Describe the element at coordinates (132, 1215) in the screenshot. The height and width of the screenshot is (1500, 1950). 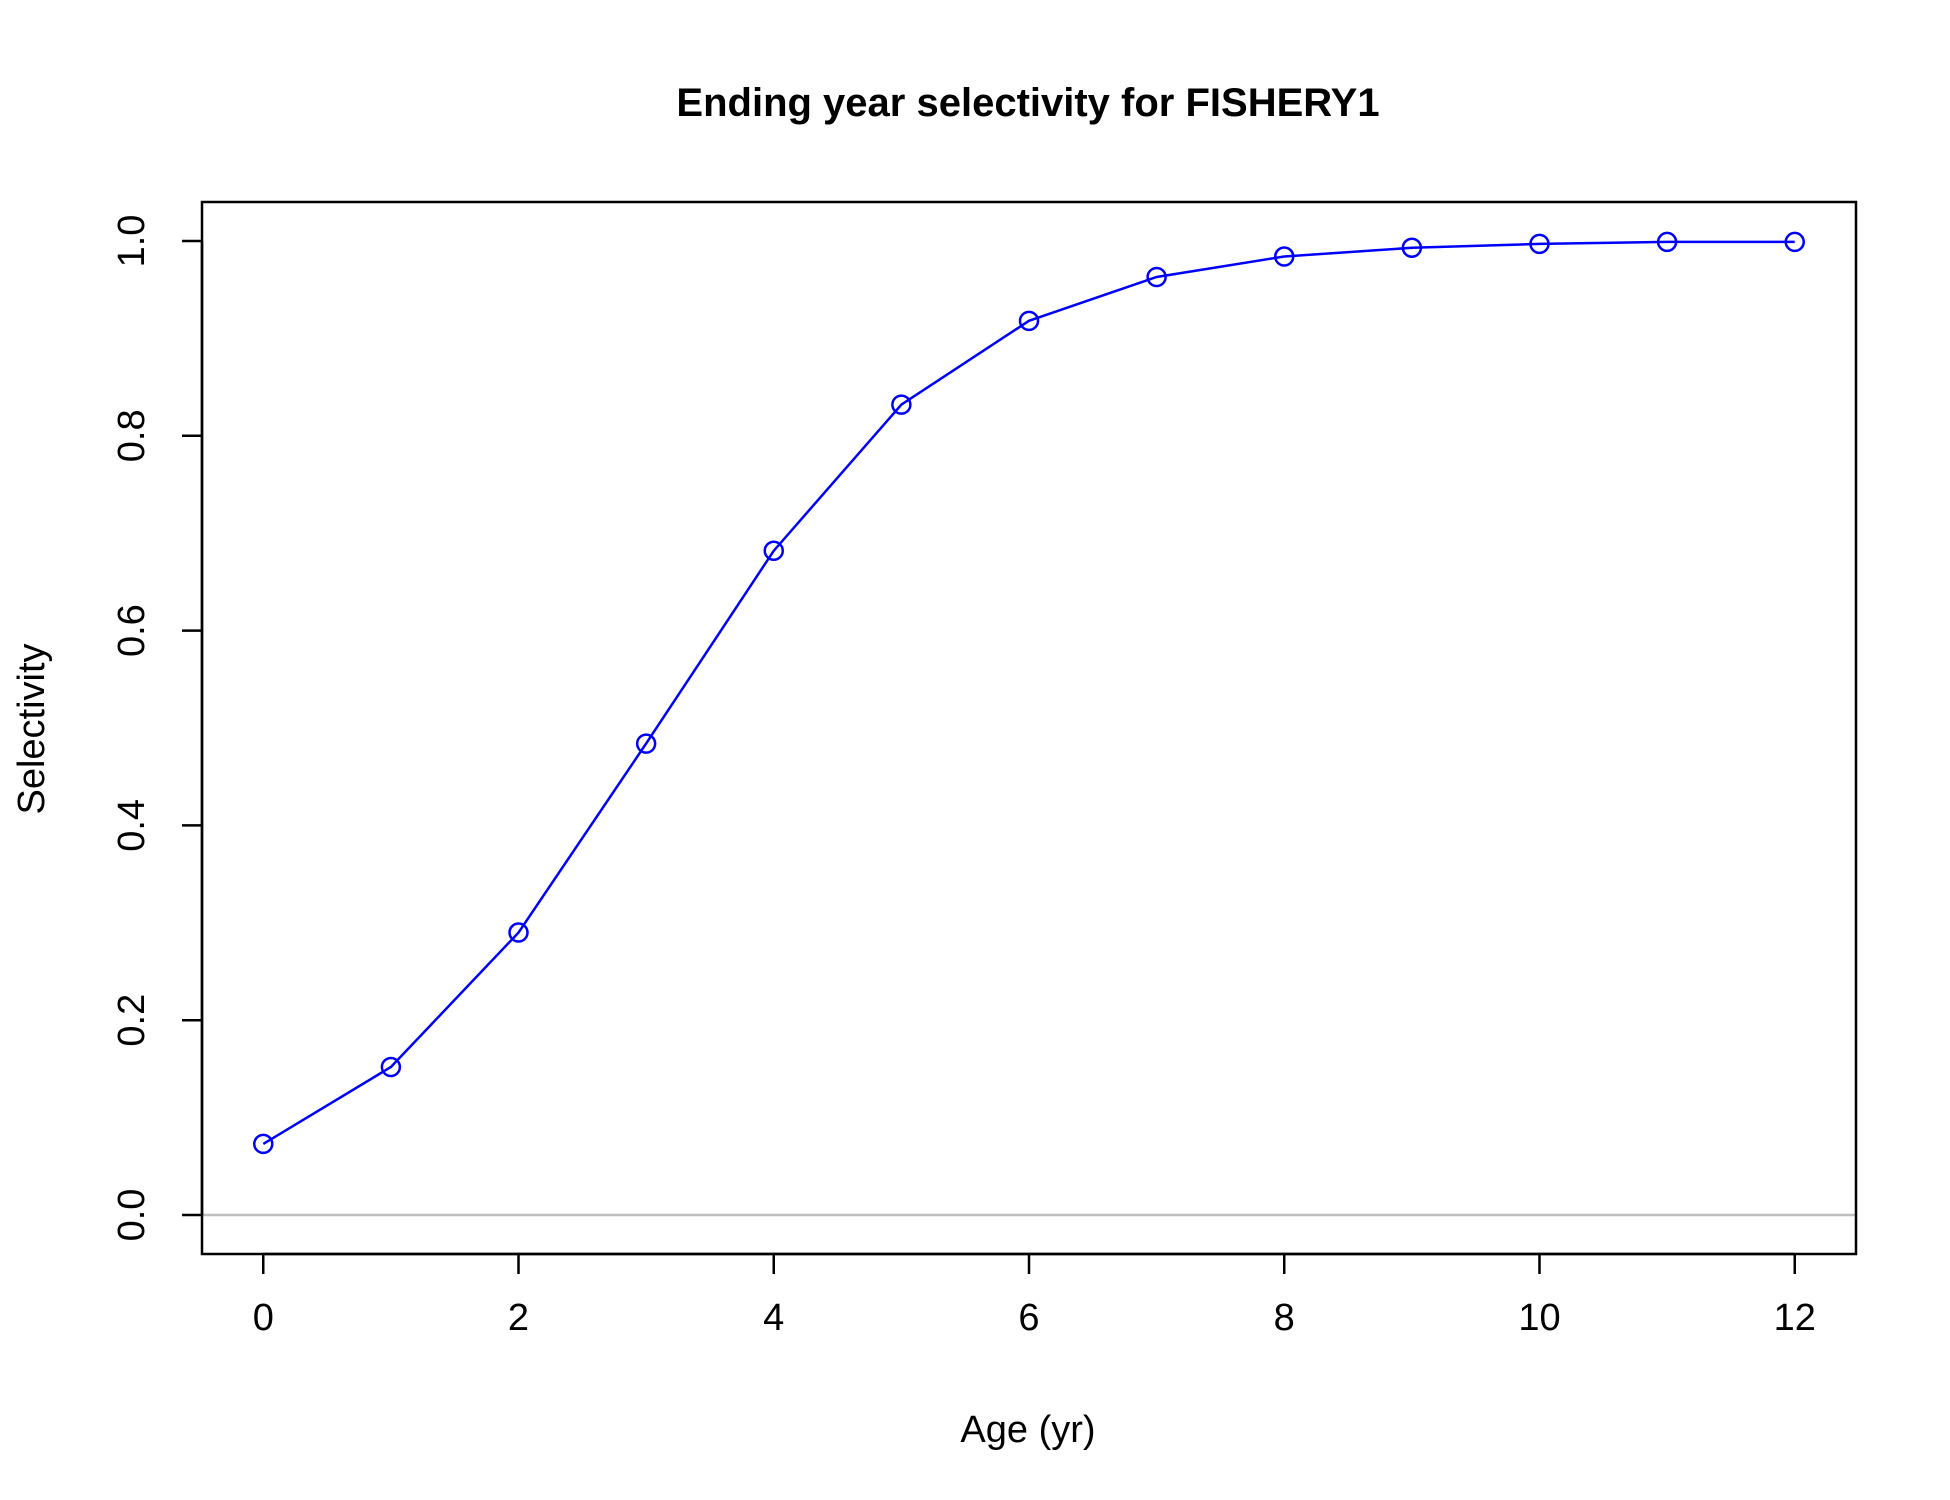
I see `y-tick-label: 0.0` at that location.